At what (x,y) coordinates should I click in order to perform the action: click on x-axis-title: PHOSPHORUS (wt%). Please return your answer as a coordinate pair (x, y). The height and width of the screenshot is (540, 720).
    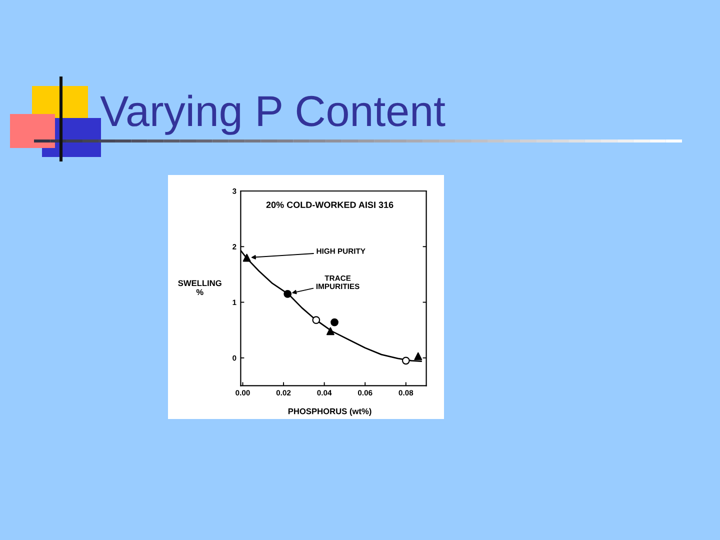
    Looking at the image, I should click on (330, 412).